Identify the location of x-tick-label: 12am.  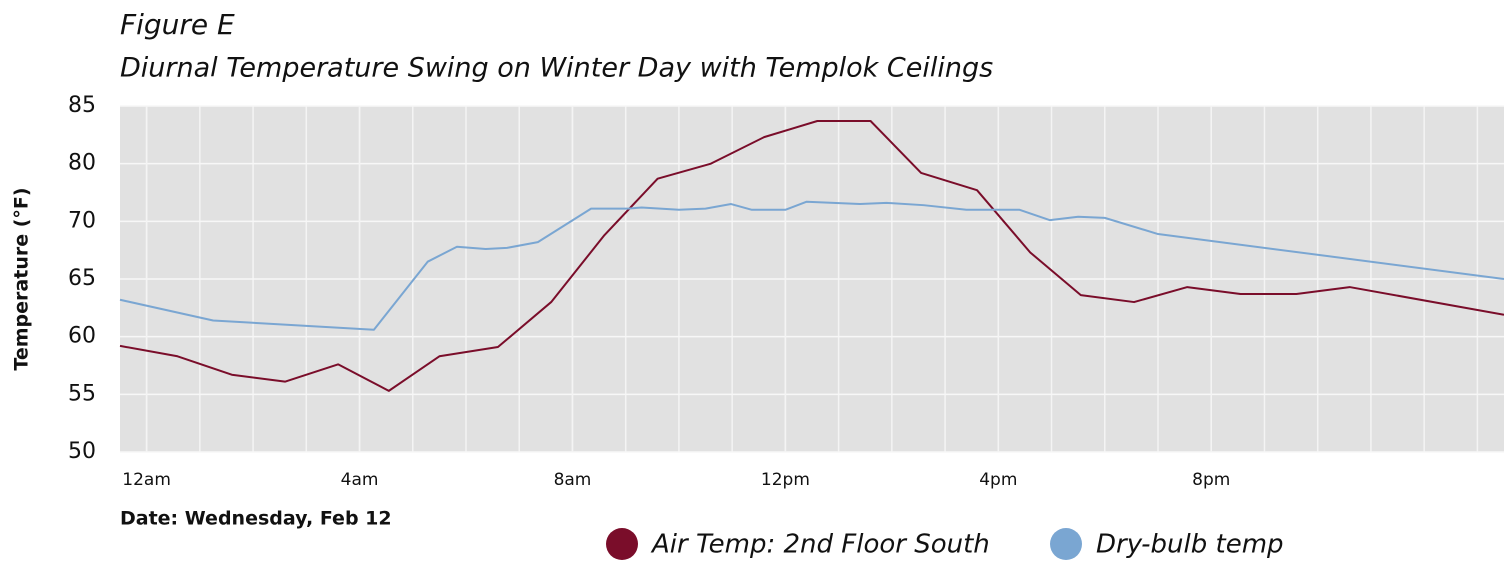
(146, 480).